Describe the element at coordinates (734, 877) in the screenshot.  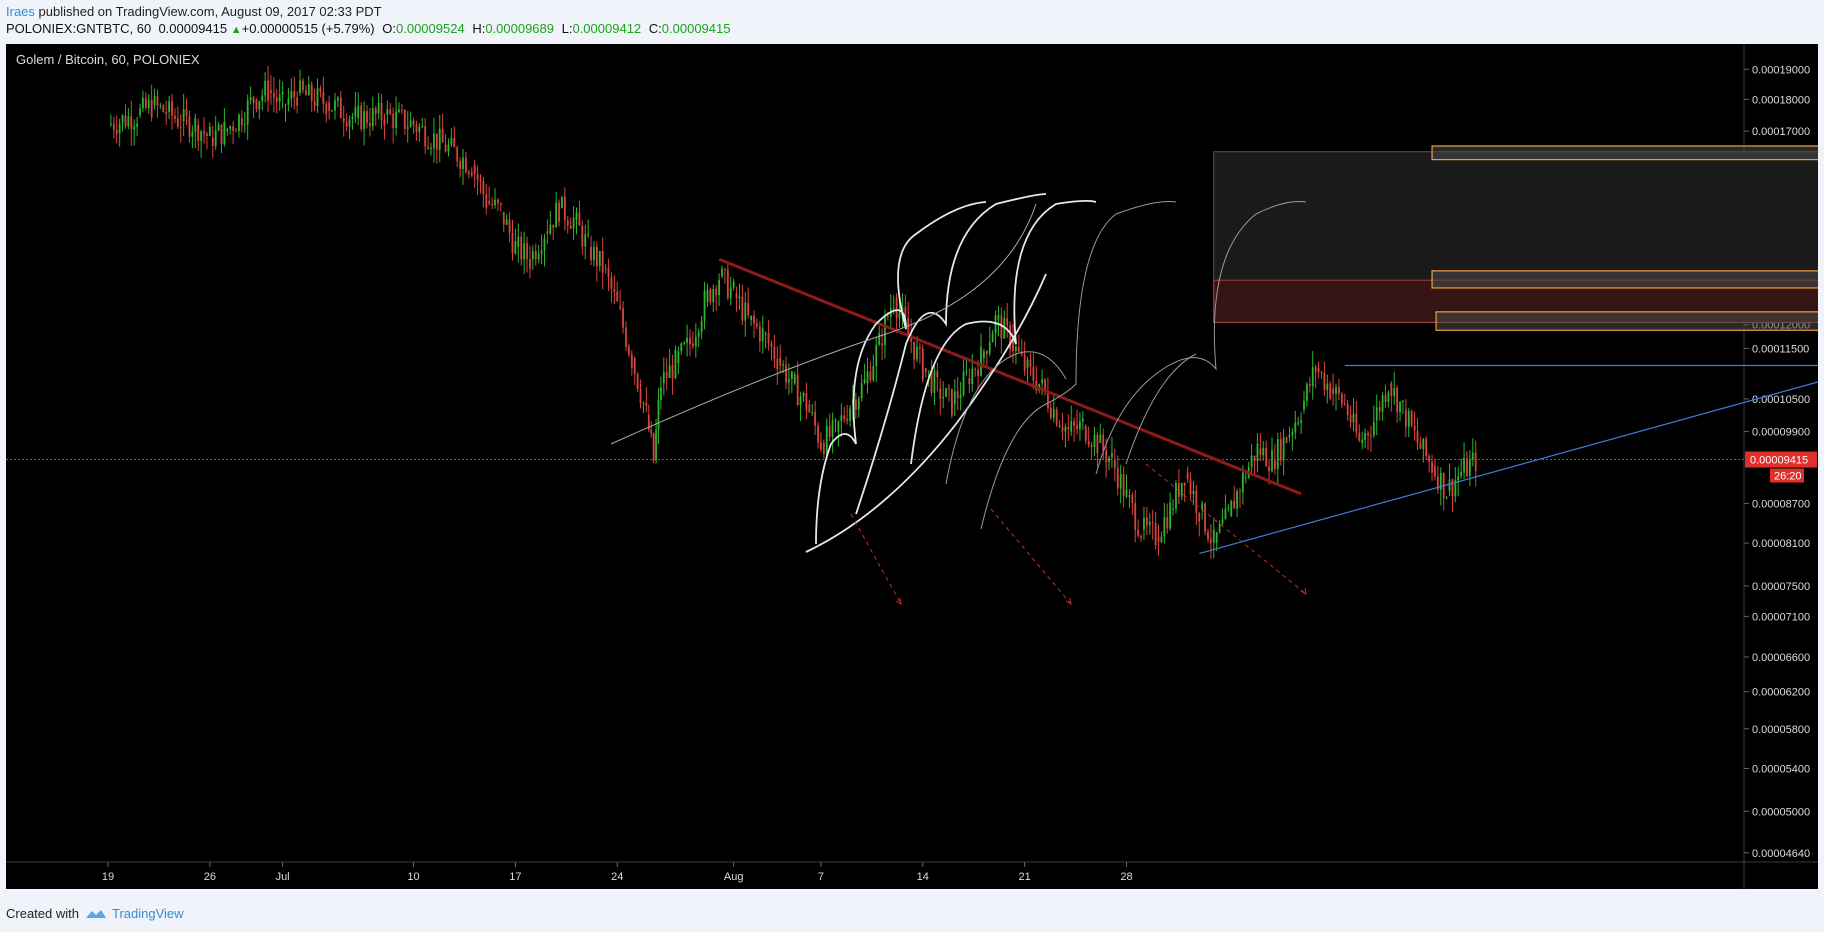
I see `x-tick-label: Aug` at that location.